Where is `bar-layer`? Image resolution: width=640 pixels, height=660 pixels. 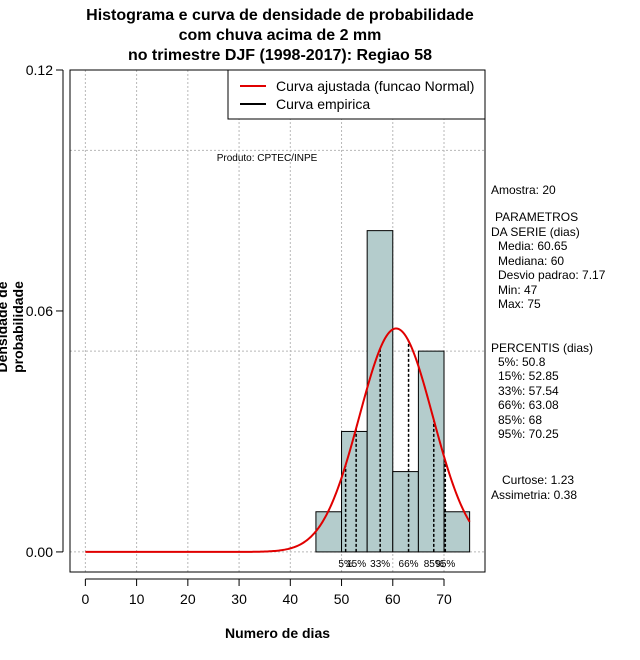 bar-layer is located at coordinates (393, 391).